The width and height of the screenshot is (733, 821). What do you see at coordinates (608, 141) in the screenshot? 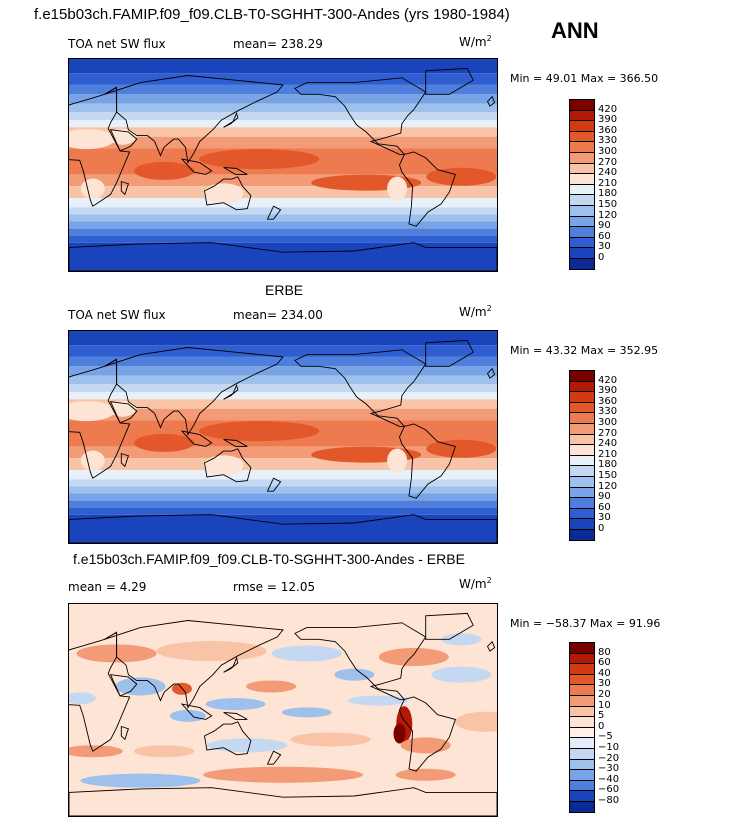
I see `colorbar-level-label: 330` at bounding box center [608, 141].